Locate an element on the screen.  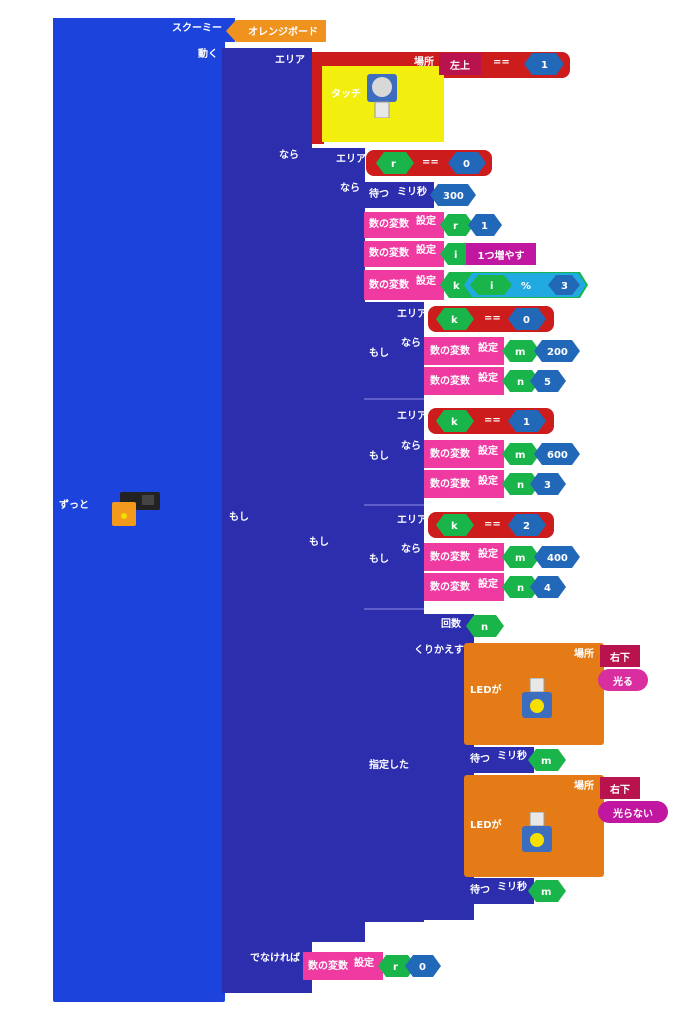
set-var-k-block is located at coordinates (404, 285).